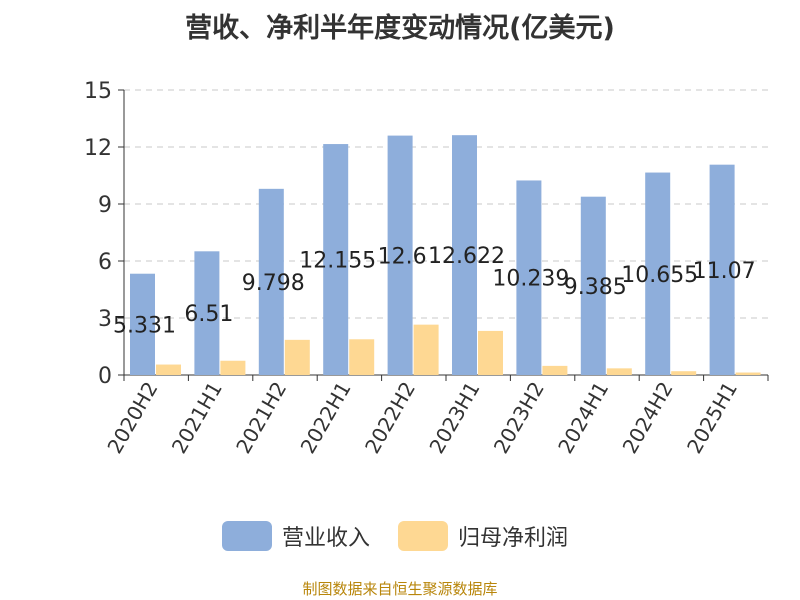 The height and width of the screenshot is (600, 800). I want to click on x-tick-label: 2024H2, so click(648, 418).